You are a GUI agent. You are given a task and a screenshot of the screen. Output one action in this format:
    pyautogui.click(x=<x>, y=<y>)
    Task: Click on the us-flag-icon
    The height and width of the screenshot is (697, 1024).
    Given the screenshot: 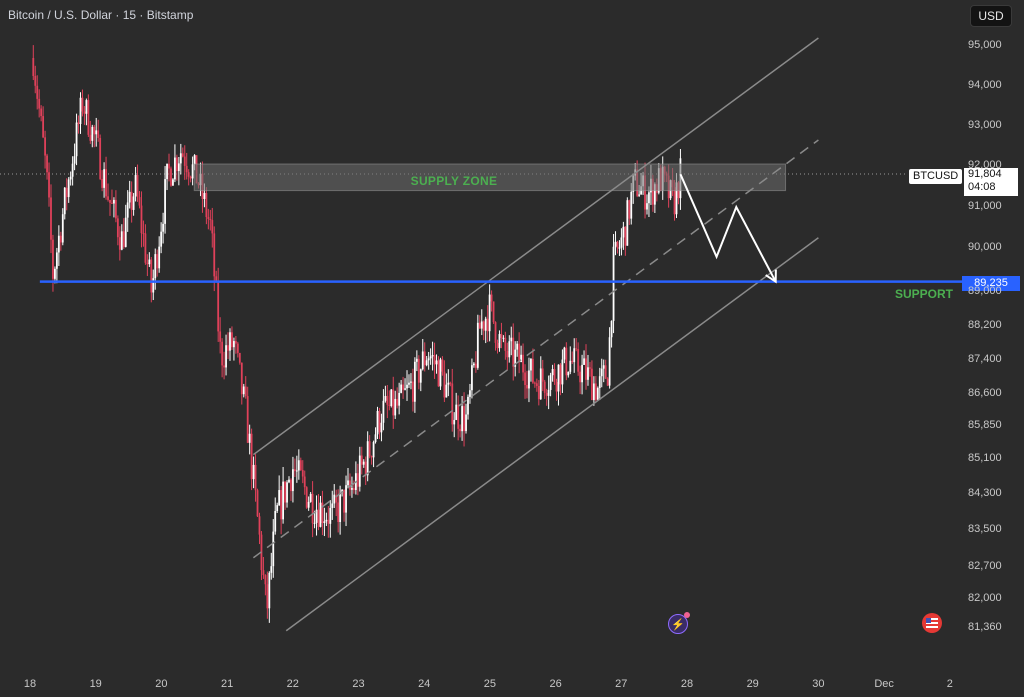 What is the action you would take?
    pyautogui.click(x=932, y=623)
    